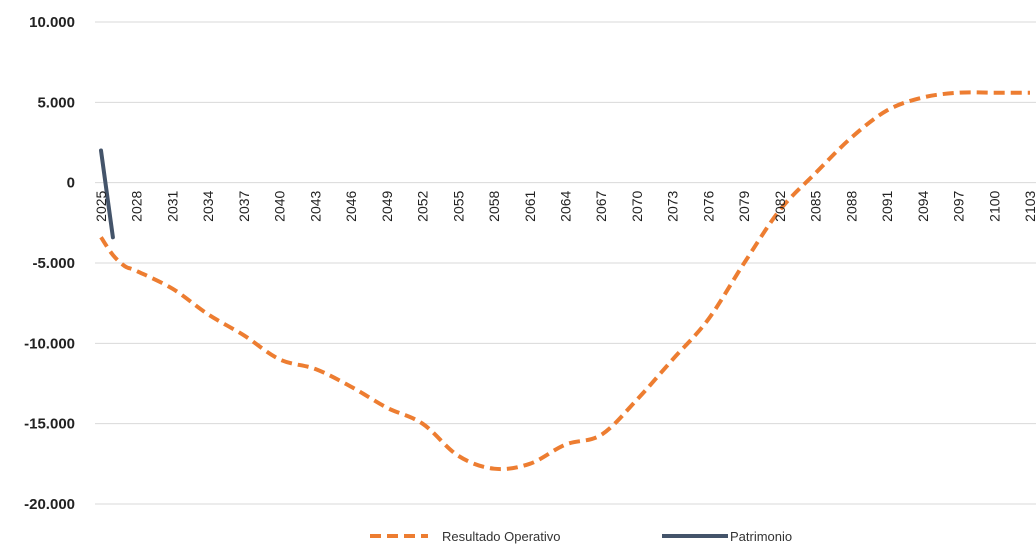 This screenshot has width=1036, height=546. Describe the element at coordinates (1029, 205) in the screenshot. I see `x-tick-label: 2103` at that location.